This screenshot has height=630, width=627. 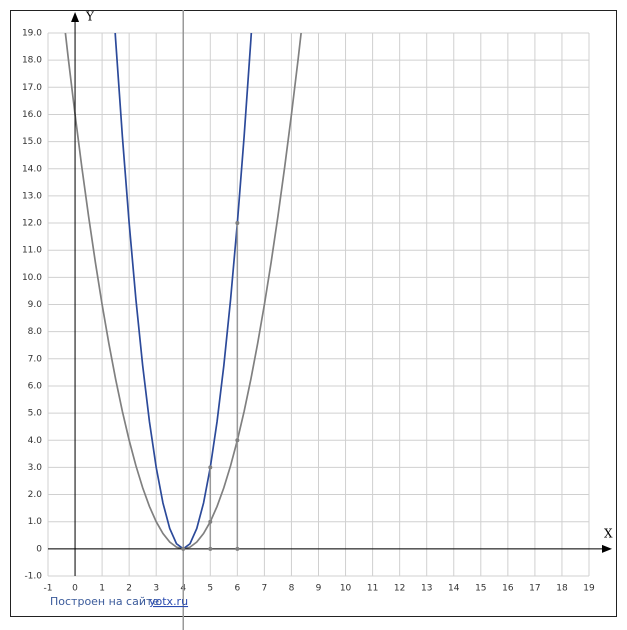 I want to click on y-axis-arrow, so click(x=75, y=17).